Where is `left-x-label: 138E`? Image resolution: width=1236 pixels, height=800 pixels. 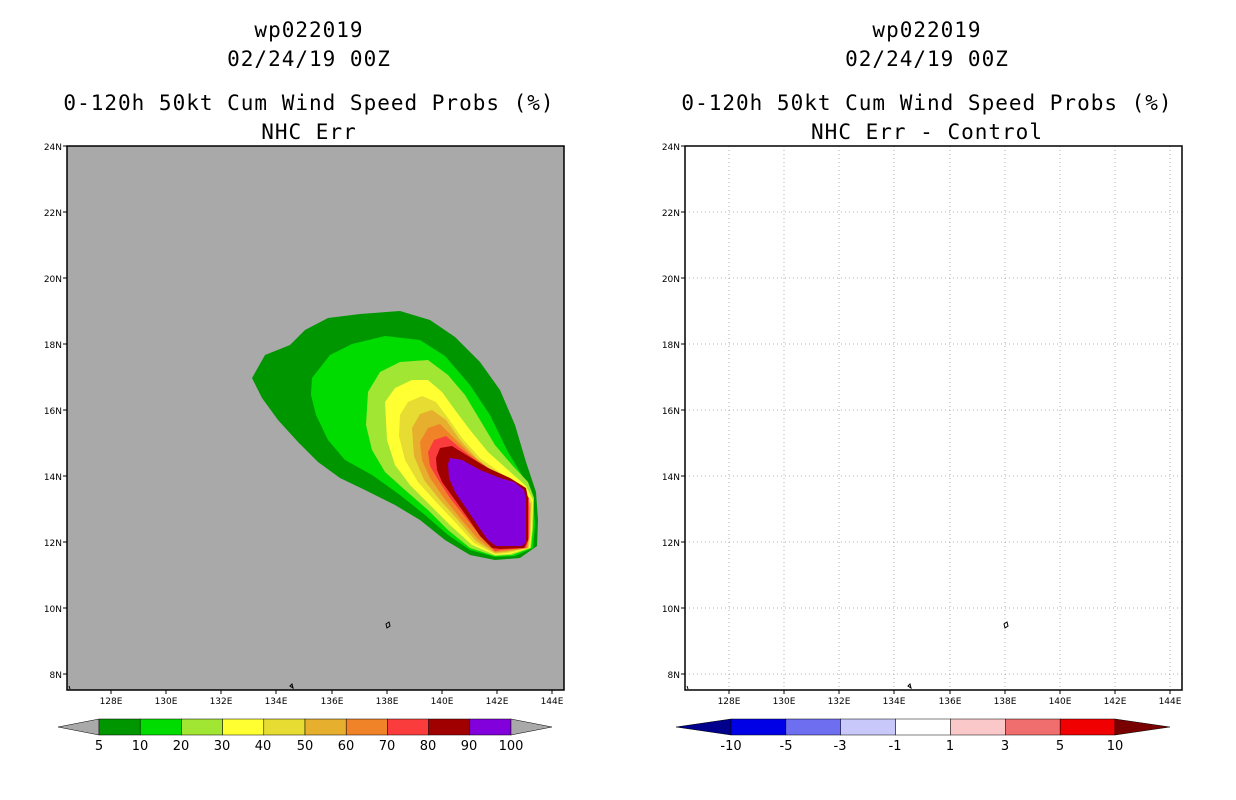
left-x-label: 138E is located at coordinates (387, 702).